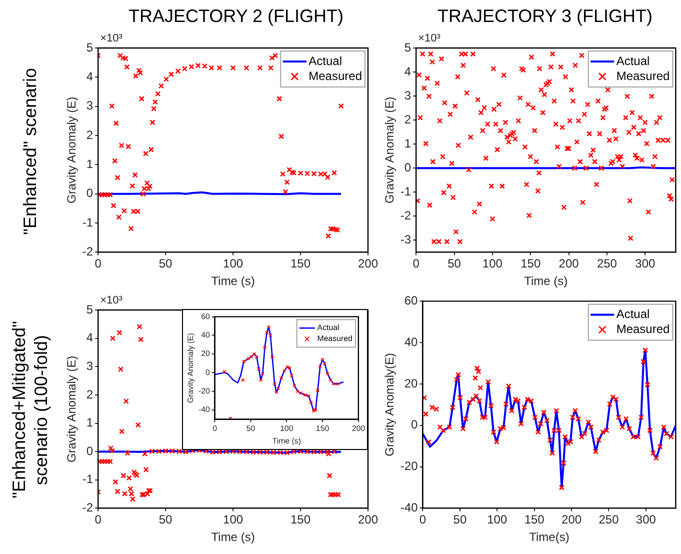 This screenshot has width=681, height=554. Describe the element at coordinates (545, 16) in the screenshot. I see `chart-title: TRAJECTORY 3 (FLIGHT)` at that location.